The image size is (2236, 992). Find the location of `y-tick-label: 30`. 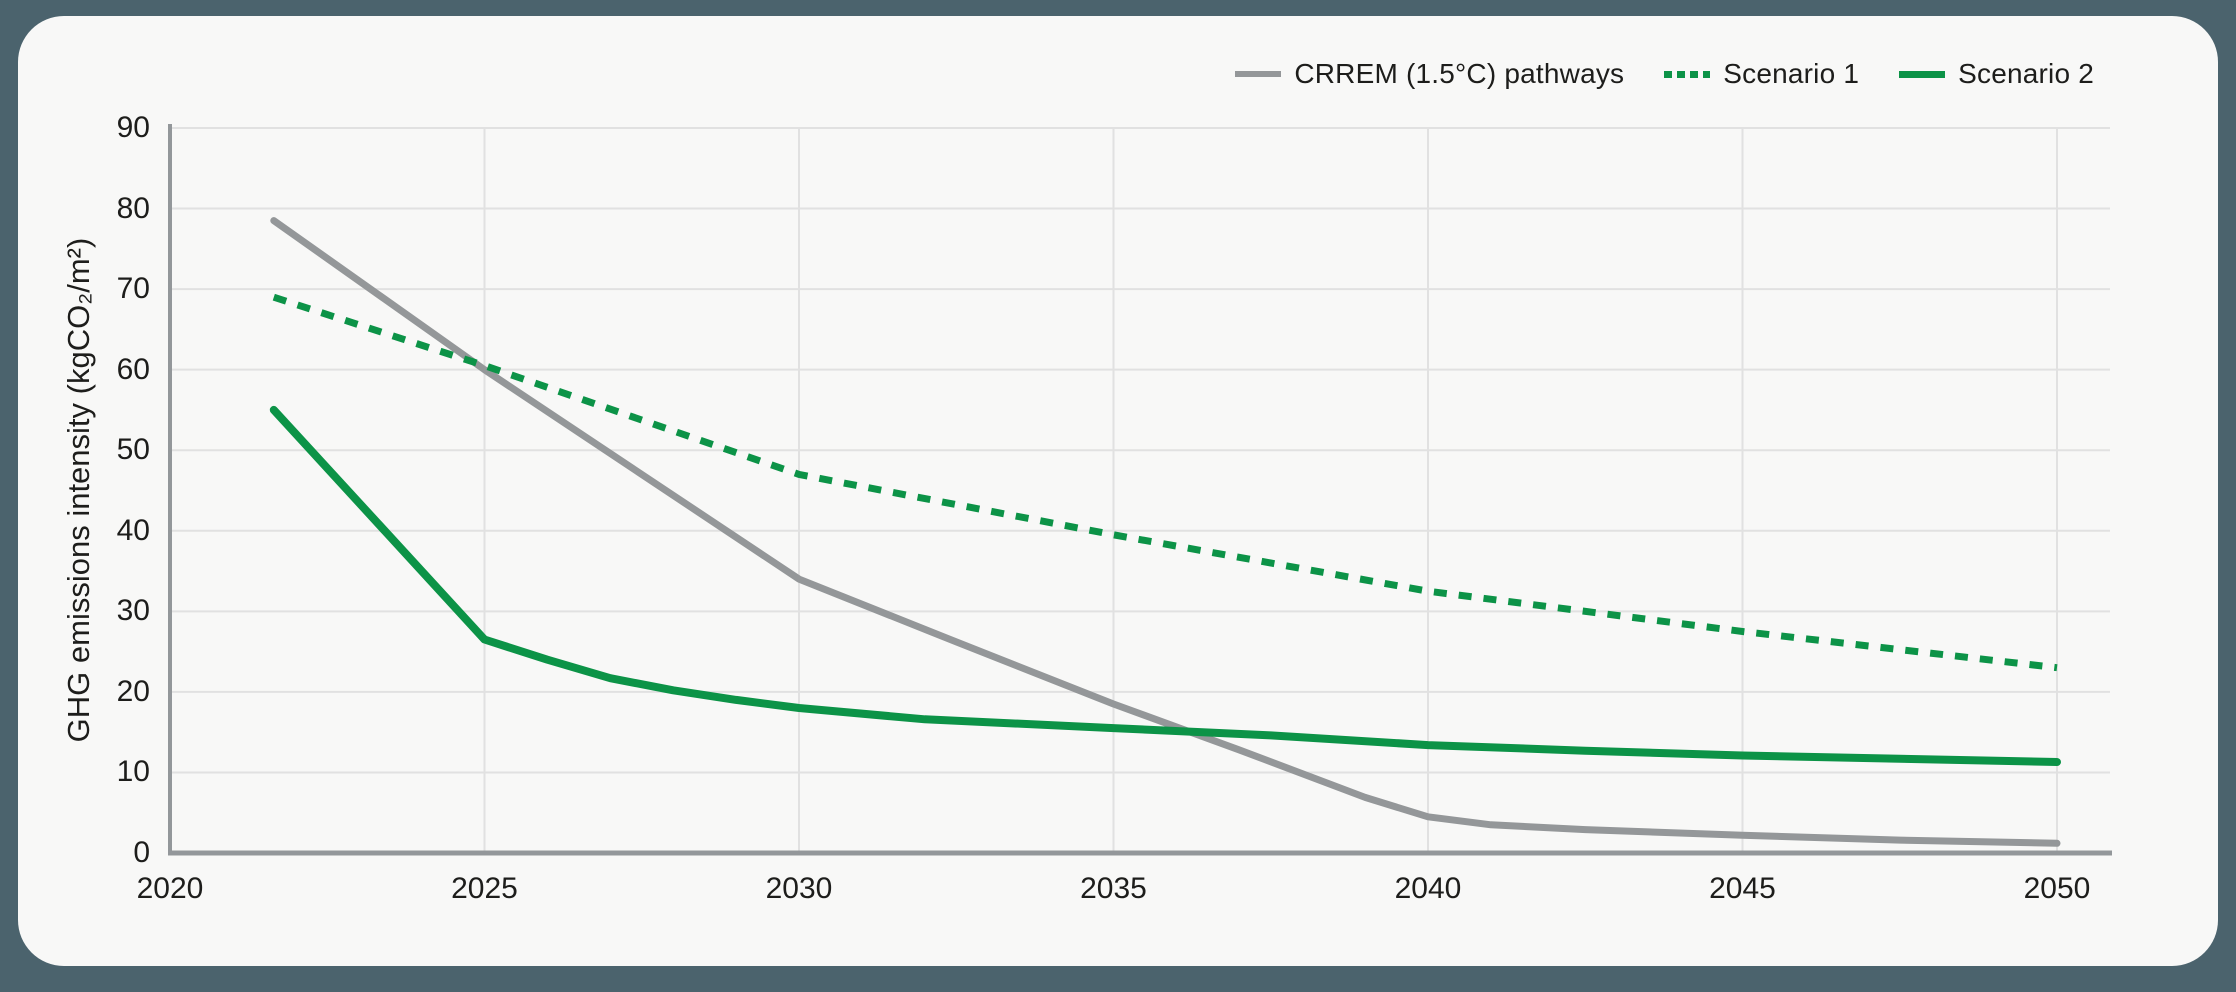

y-tick-label: 30 is located at coordinates (133, 611).